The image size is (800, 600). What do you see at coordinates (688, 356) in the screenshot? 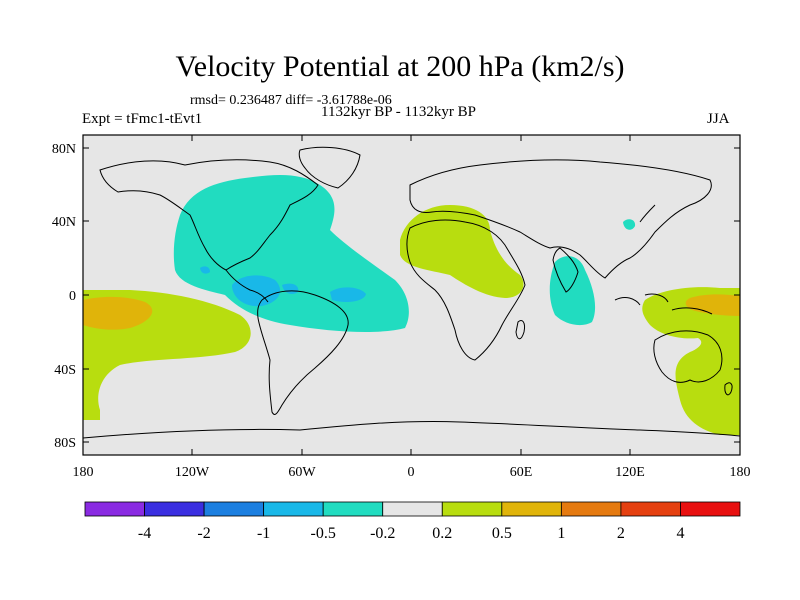
I see `australia-coast` at bounding box center [688, 356].